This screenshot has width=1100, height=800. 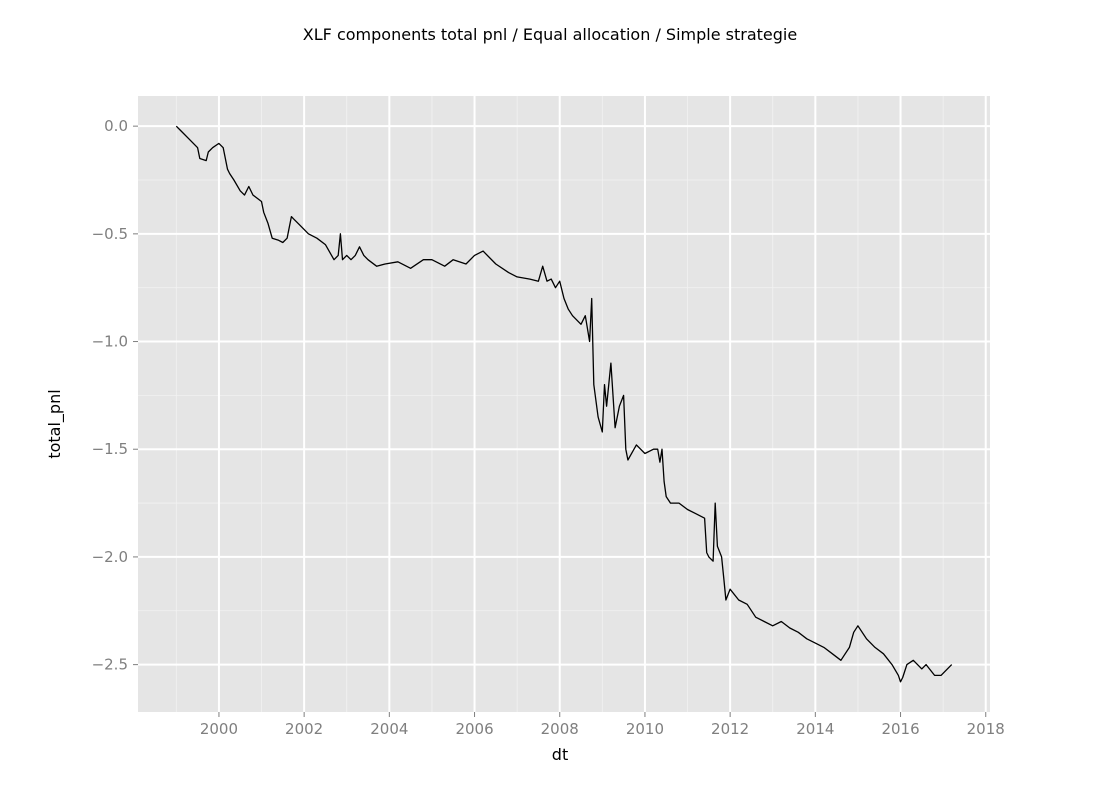 I want to click on x-tick-label: 2012, so click(x=730, y=729).